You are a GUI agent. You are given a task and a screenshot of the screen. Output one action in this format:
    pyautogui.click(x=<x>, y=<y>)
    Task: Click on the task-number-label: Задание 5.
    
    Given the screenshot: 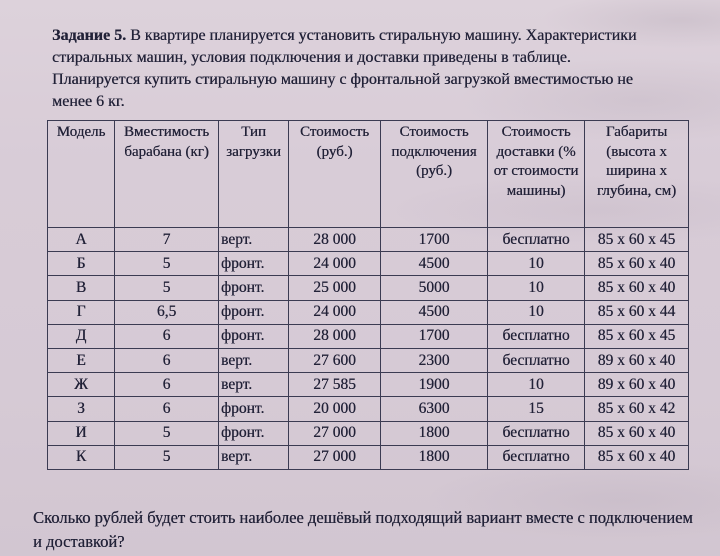 What is the action you would take?
    pyautogui.click(x=89, y=35)
    